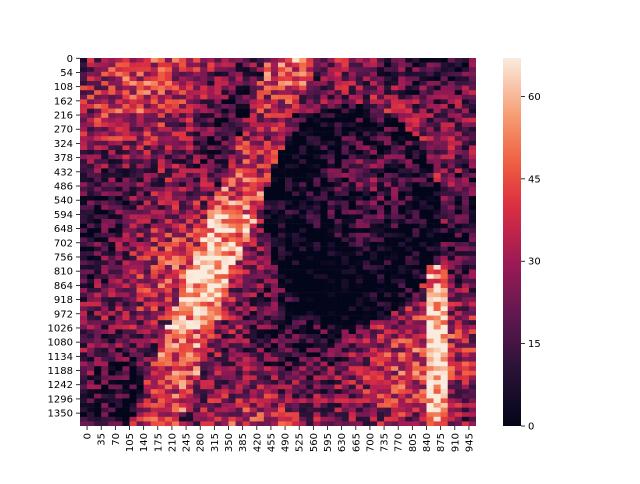  Describe the element at coordinates (63, 201) in the screenshot. I see `y-tick-label: 540` at that location.